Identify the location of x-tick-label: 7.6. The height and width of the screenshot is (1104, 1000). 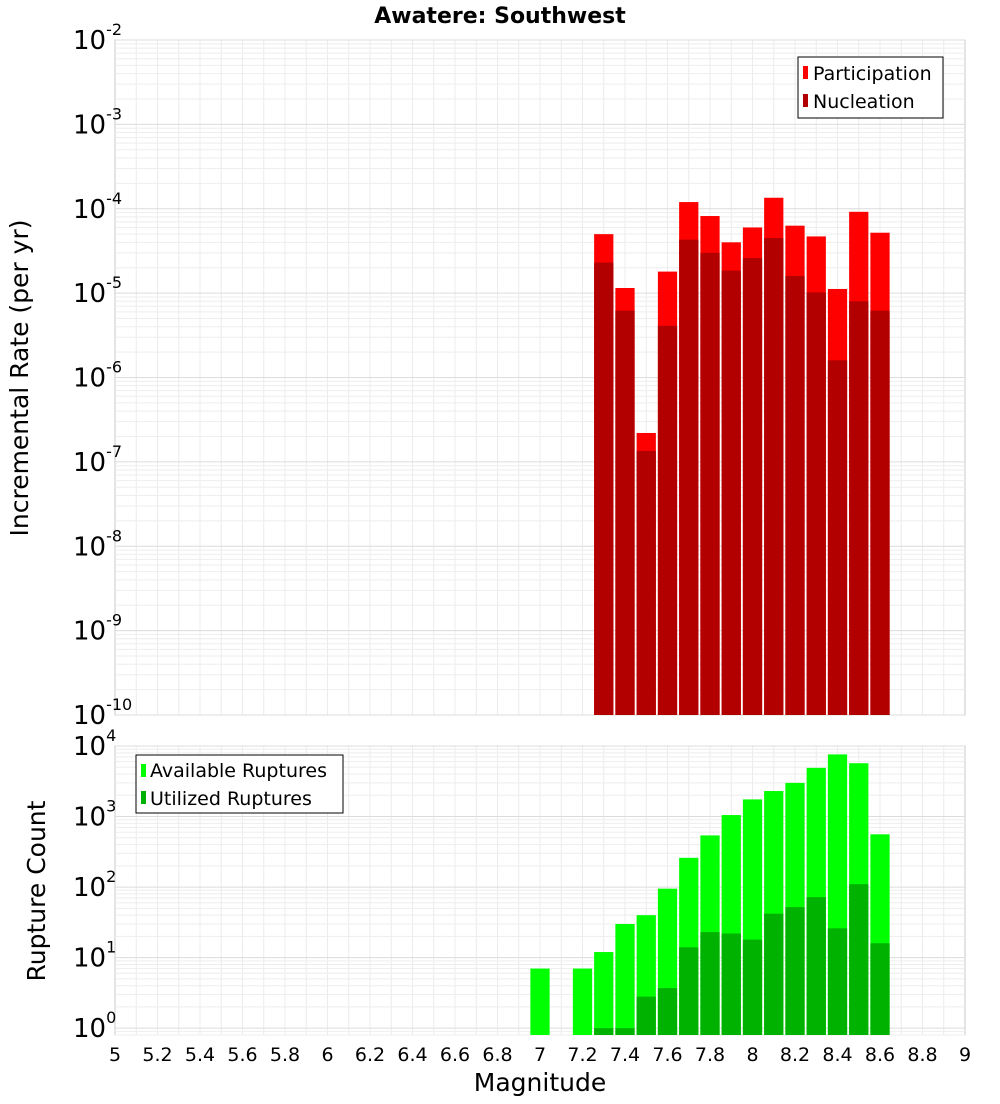
(667, 1055).